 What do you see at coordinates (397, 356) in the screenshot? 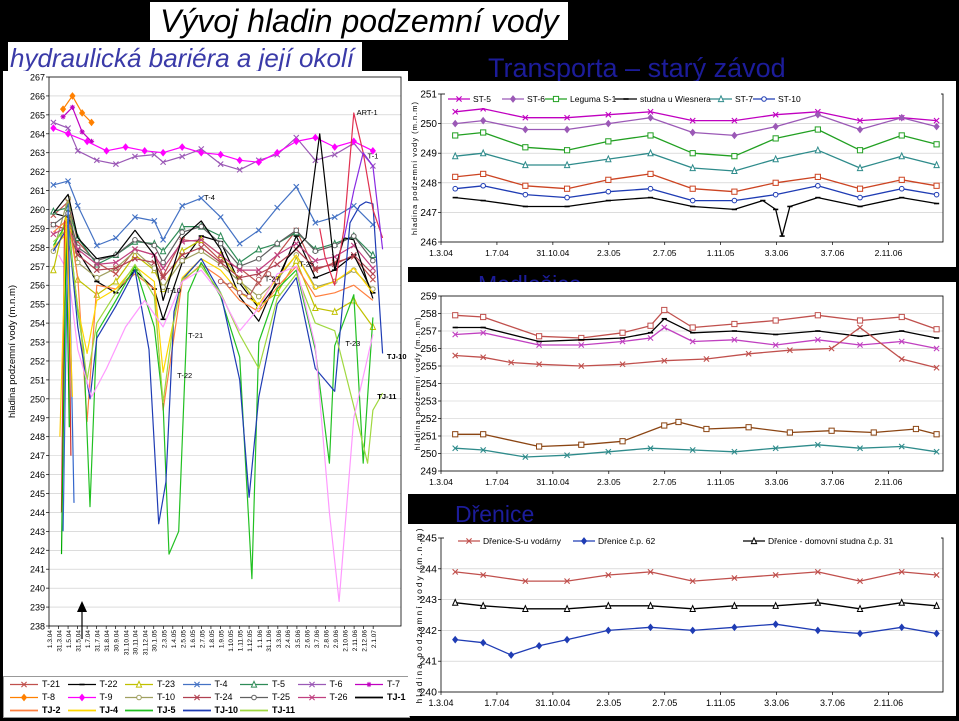
I see `hb-annotation: TJ-10` at bounding box center [397, 356].